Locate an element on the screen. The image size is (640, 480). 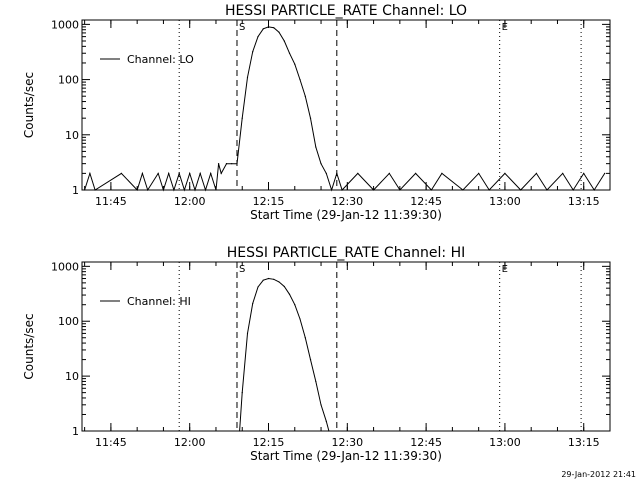
marker-label: S is located at coordinates (242, 27).